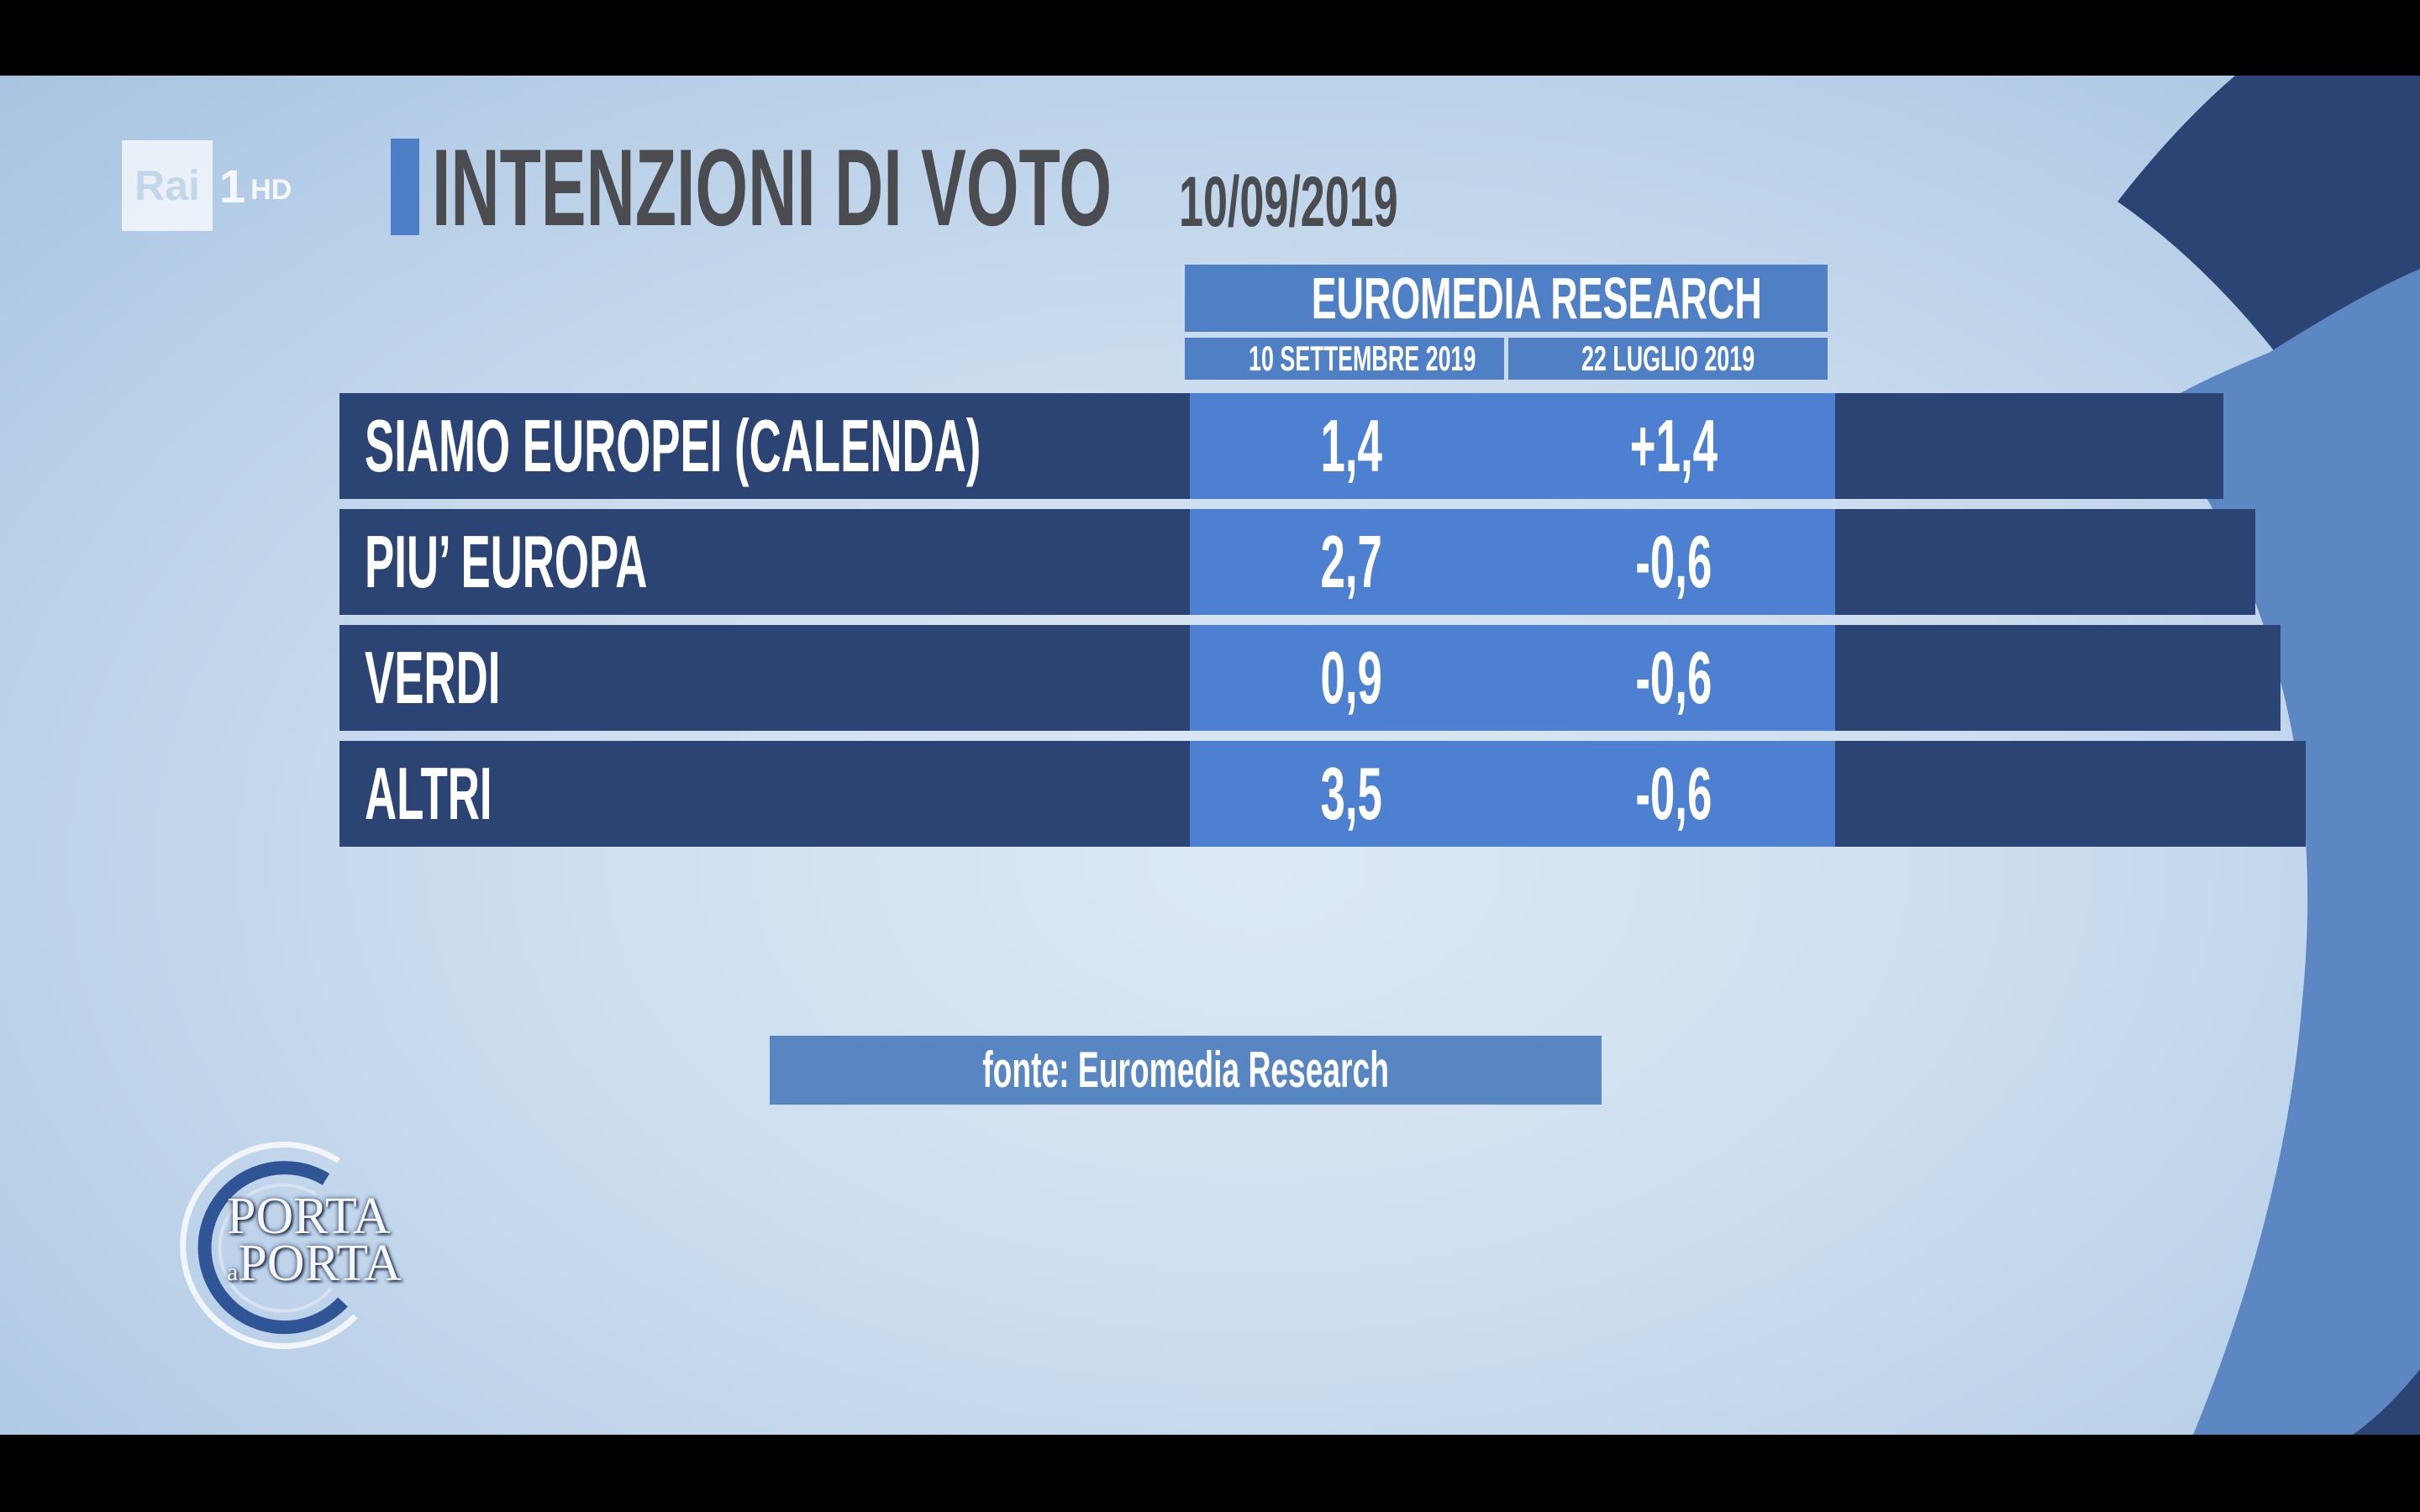 The height and width of the screenshot is (1512, 2420). I want to click on column-header-text: 22 LUGLIO 2019, so click(1668, 358).